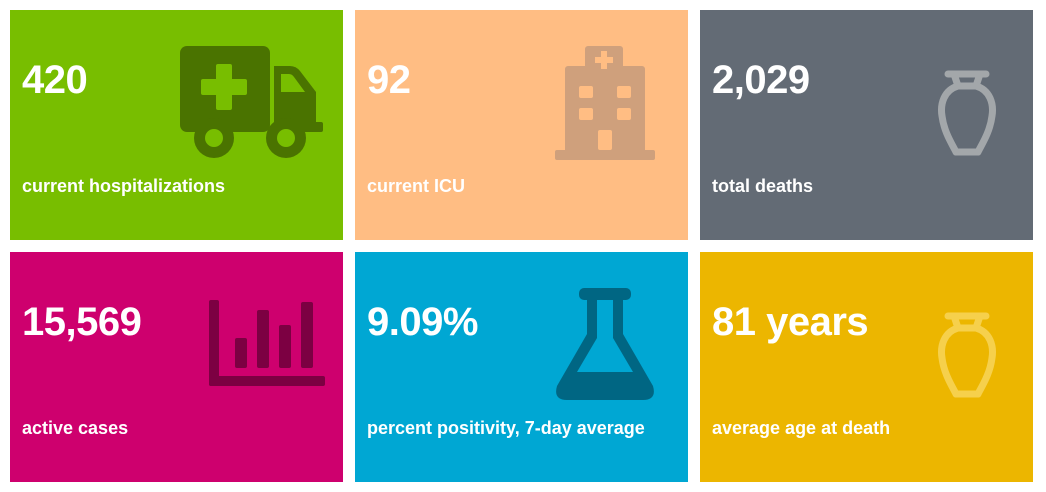 The width and height of the screenshot is (1046, 492). What do you see at coordinates (124, 186) in the screenshot?
I see `stat-label: current hospitalizations` at bounding box center [124, 186].